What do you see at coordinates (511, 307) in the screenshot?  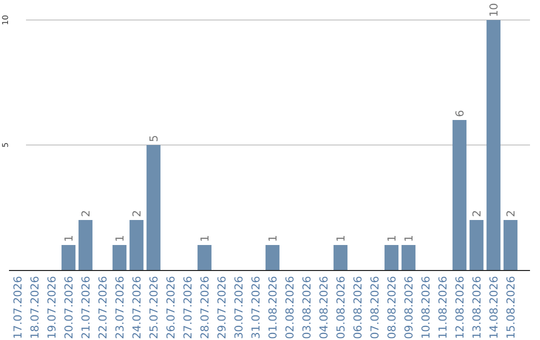 I see `x-tick-label: 15.08.2026` at bounding box center [511, 307].